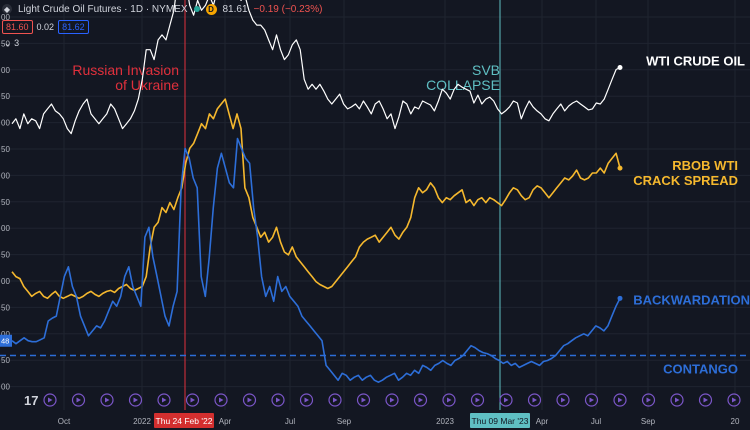 This screenshot has height=430, width=750. I want to click on spread-value: 0.02, so click(45, 27).